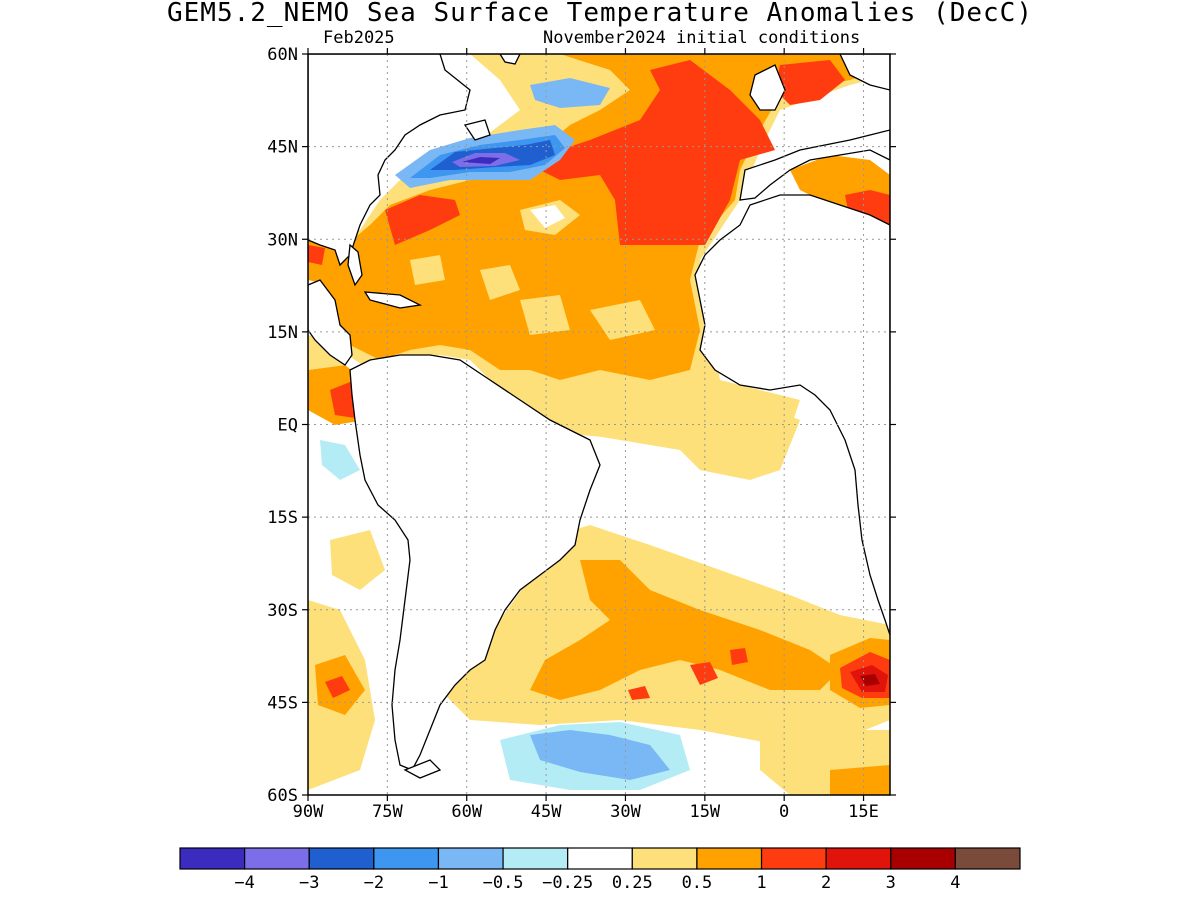 Image resolution: width=1200 pixels, height=900 pixels. What do you see at coordinates (955, 883) in the screenshot?
I see `colorbar-label: 4` at bounding box center [955, 883].